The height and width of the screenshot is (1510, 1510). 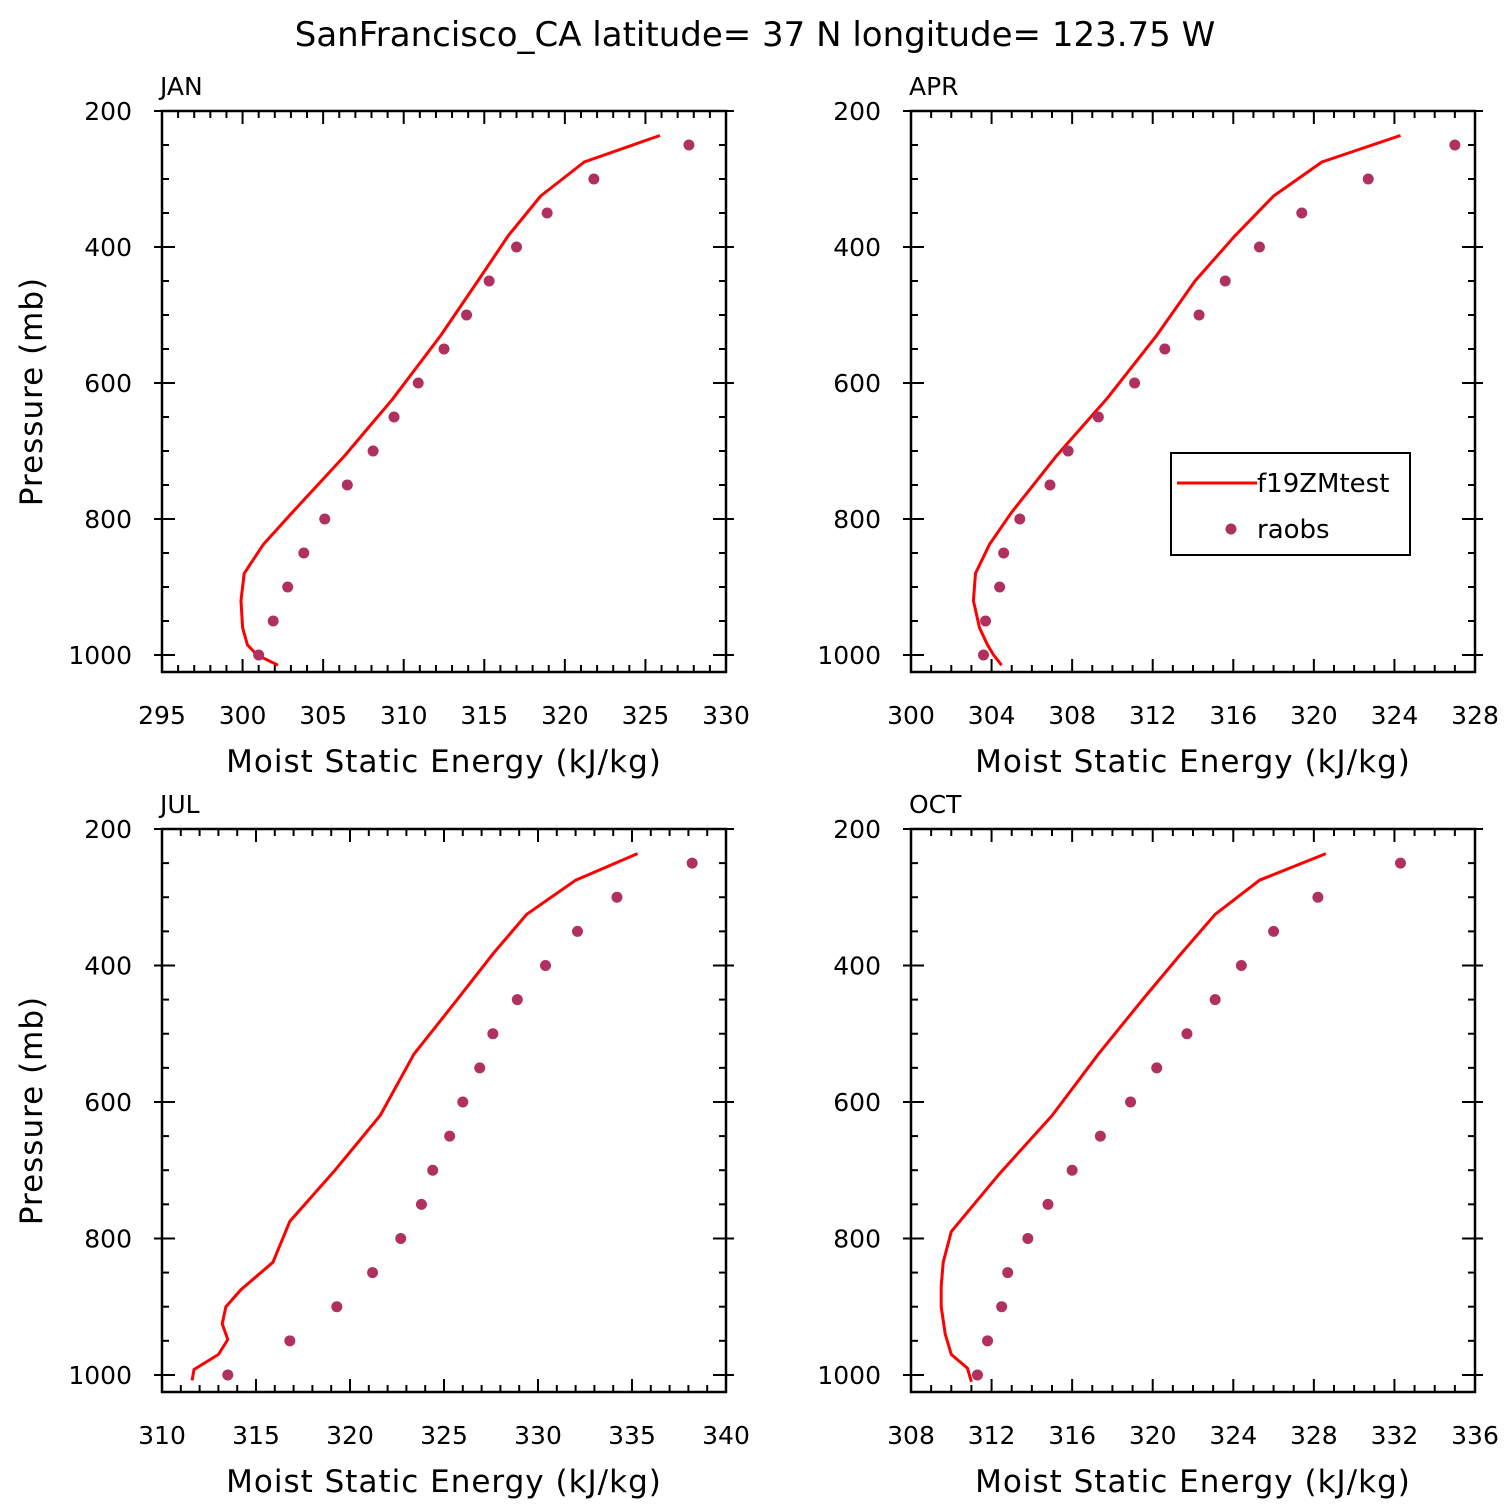 What do you see at coordinates (1072, 1435) in the screenshot?
I see `x-tick-label: 316` at bounding box center [1072, 1435].